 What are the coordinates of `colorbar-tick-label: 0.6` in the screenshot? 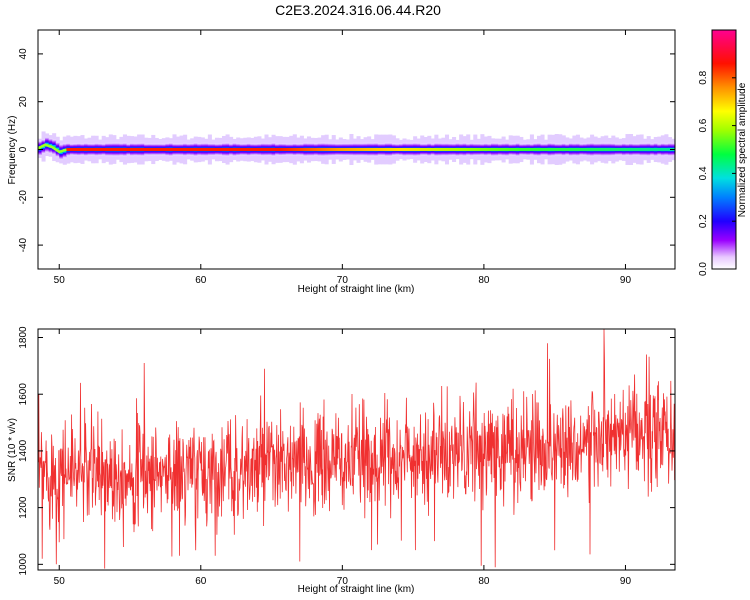 It's located at (703, 125).